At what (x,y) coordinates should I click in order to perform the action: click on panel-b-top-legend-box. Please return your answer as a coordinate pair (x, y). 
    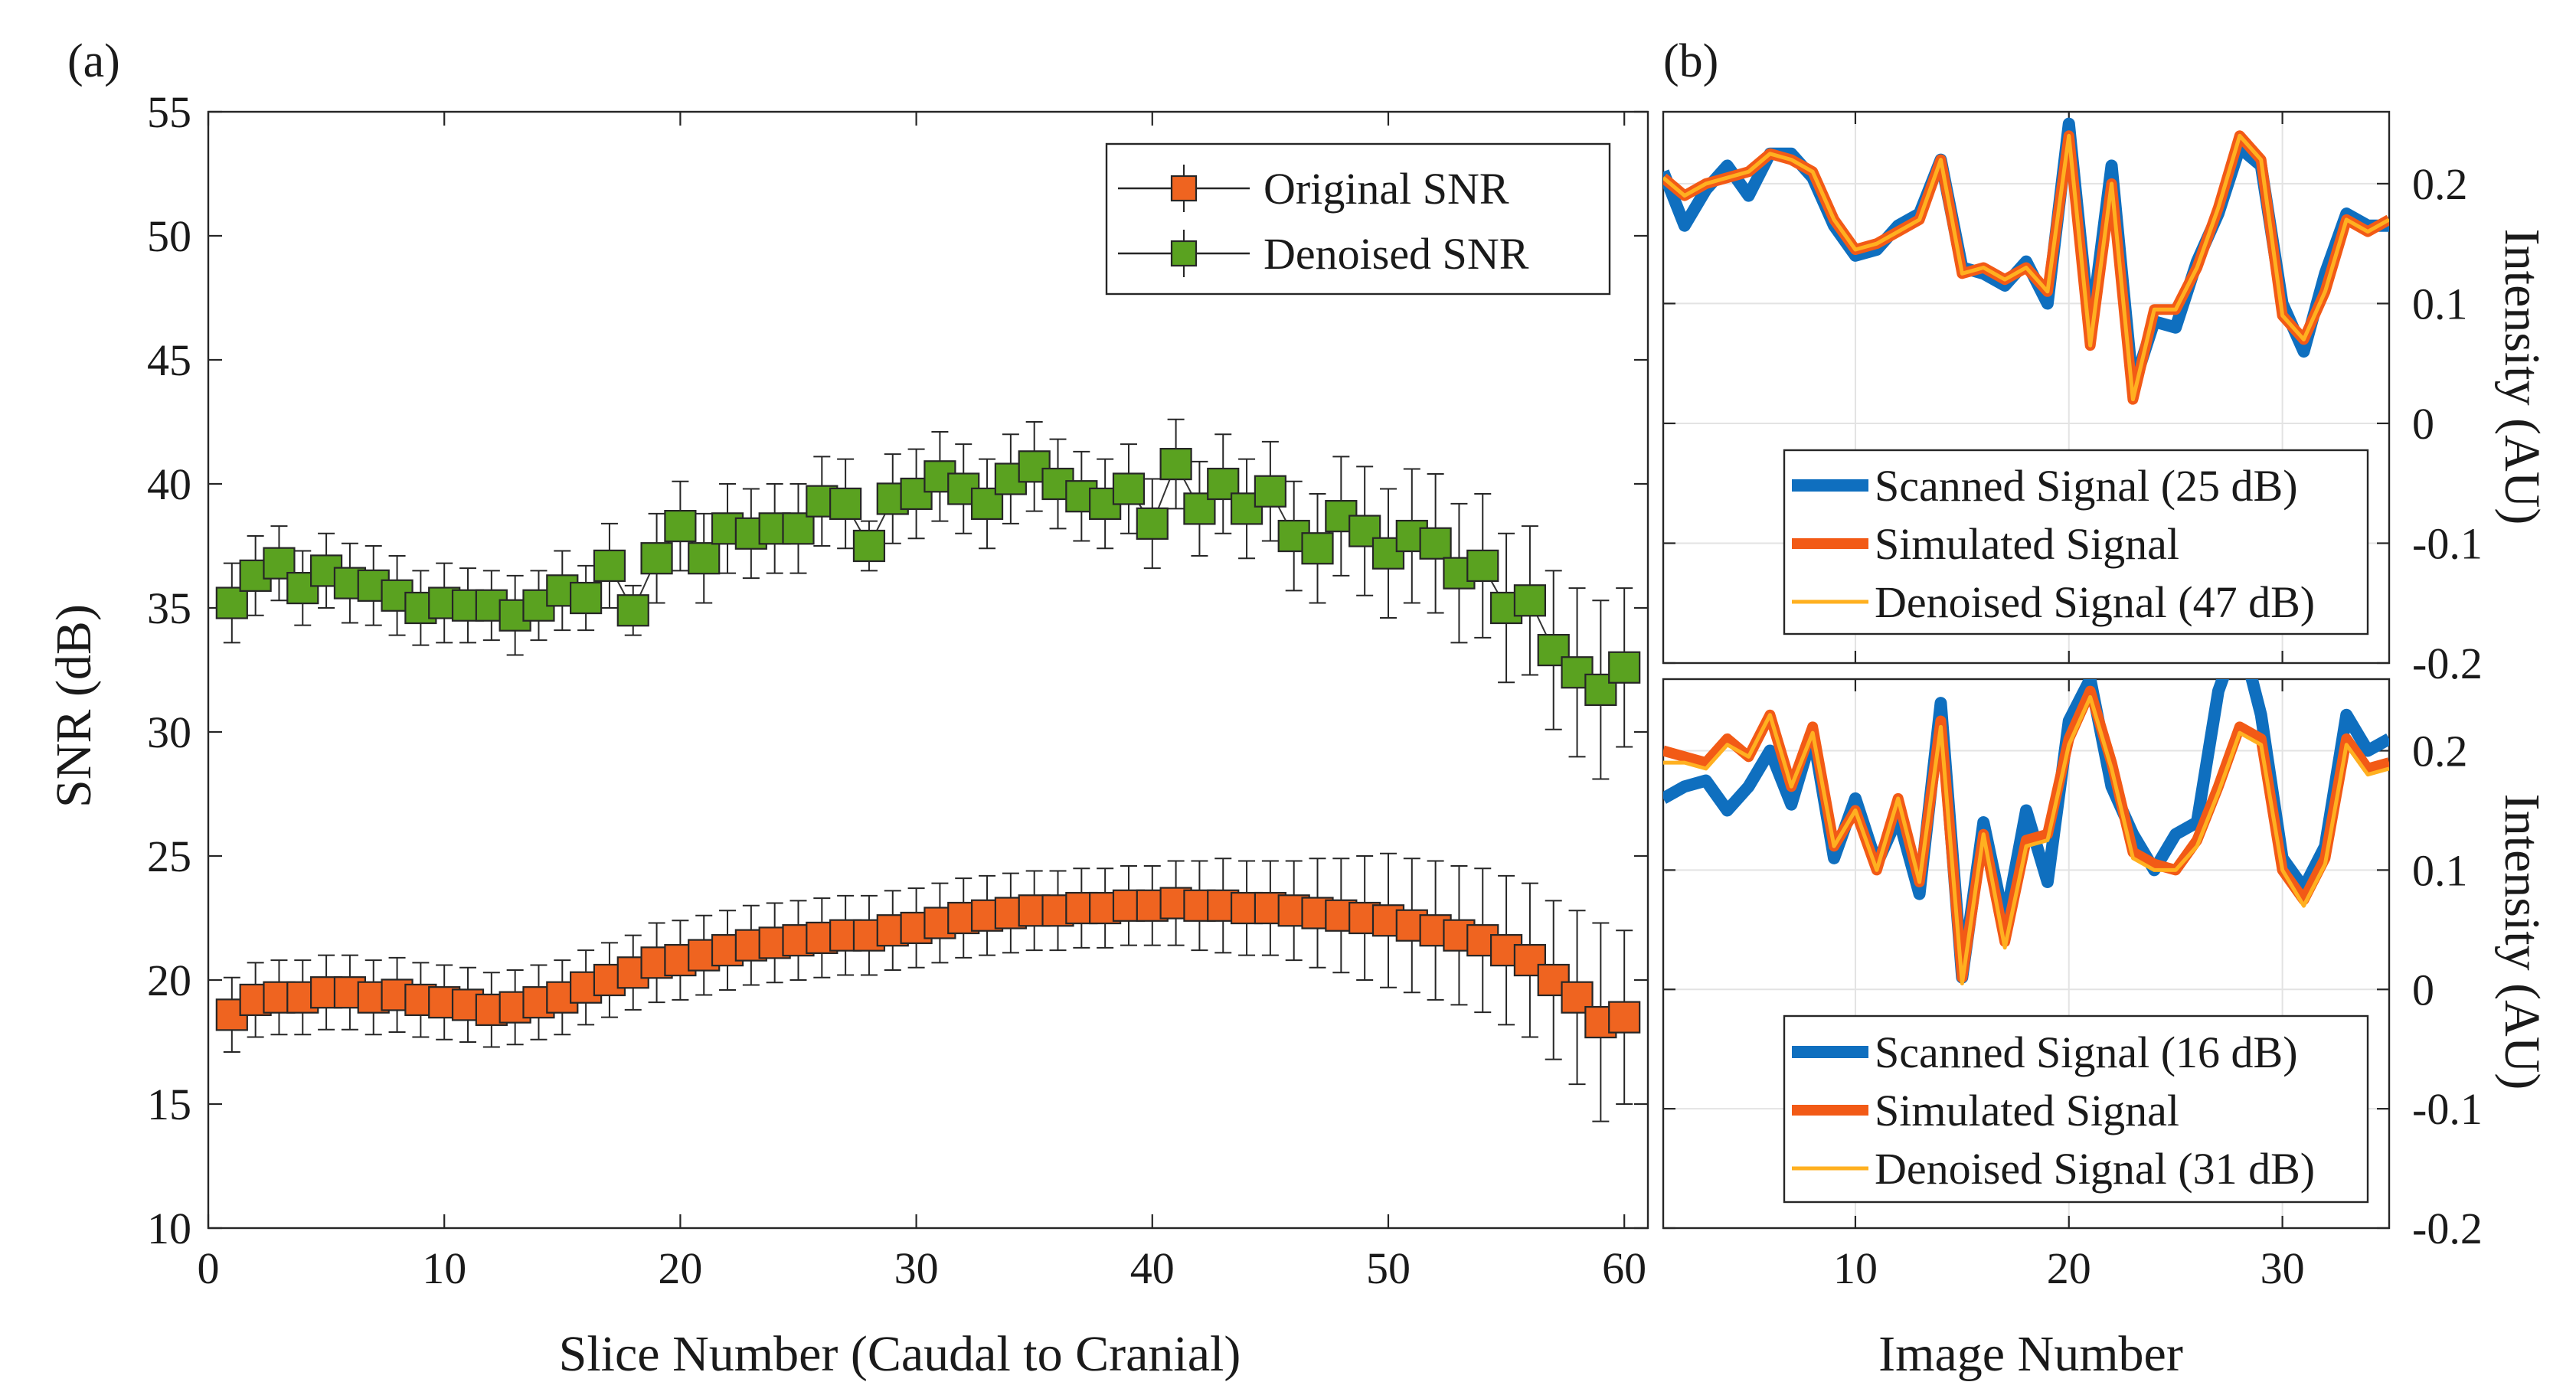
    Looking at the image, I should click on (2076, 542).